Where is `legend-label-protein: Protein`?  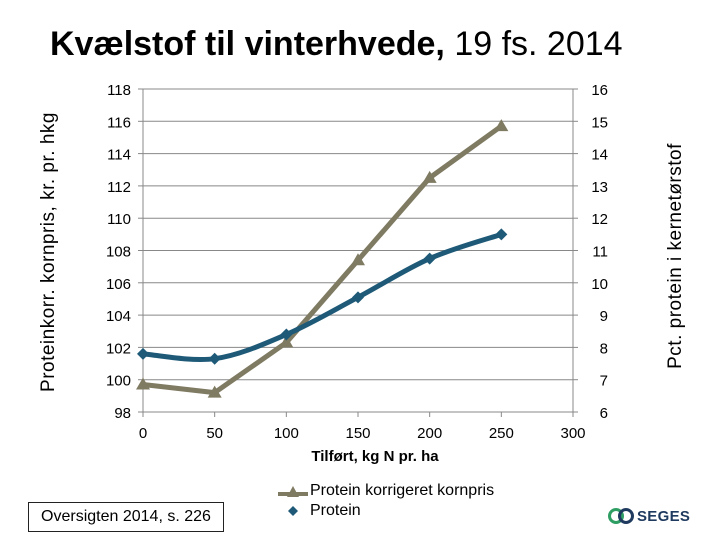 legend-label-protein: Protein is located at coordinates (335, 510).